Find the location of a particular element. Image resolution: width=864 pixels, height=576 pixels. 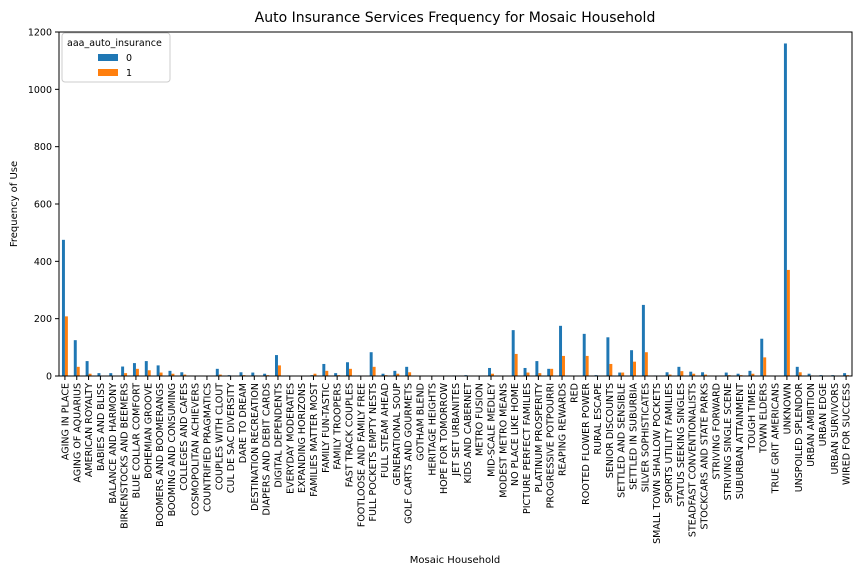

x-tick-label-19: EVERYDAY MODERATES is located at coordinates (290, 438).